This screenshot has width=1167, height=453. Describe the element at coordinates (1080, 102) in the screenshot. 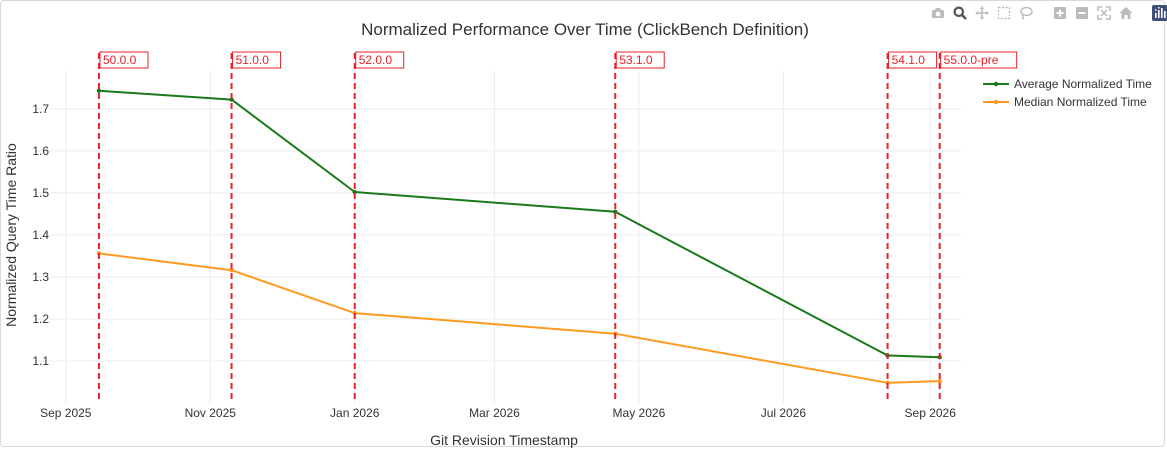

I see `legend-label: Median Normalized Time` at that location.